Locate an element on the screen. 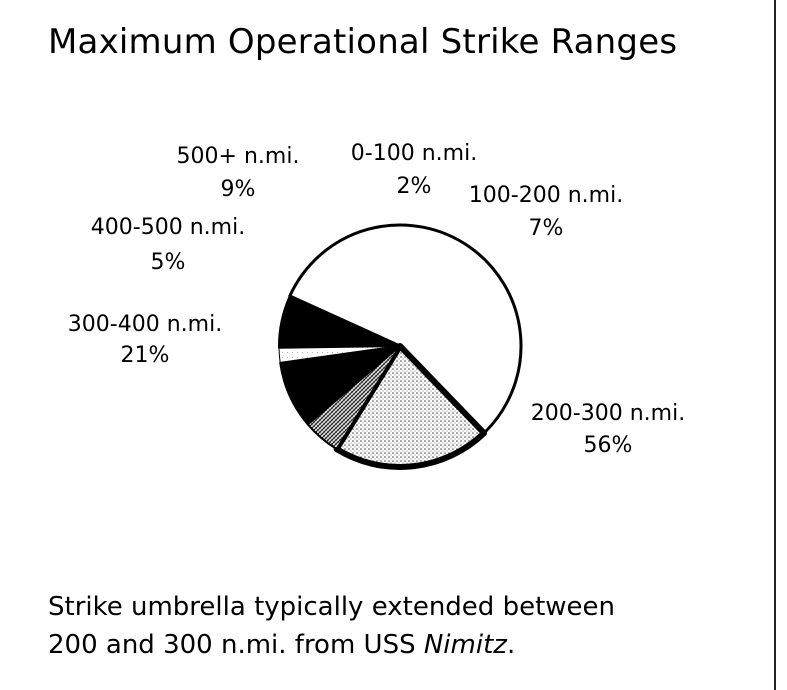  slice-label: 400-500 n.mi. is located at coordinates (168, 227).